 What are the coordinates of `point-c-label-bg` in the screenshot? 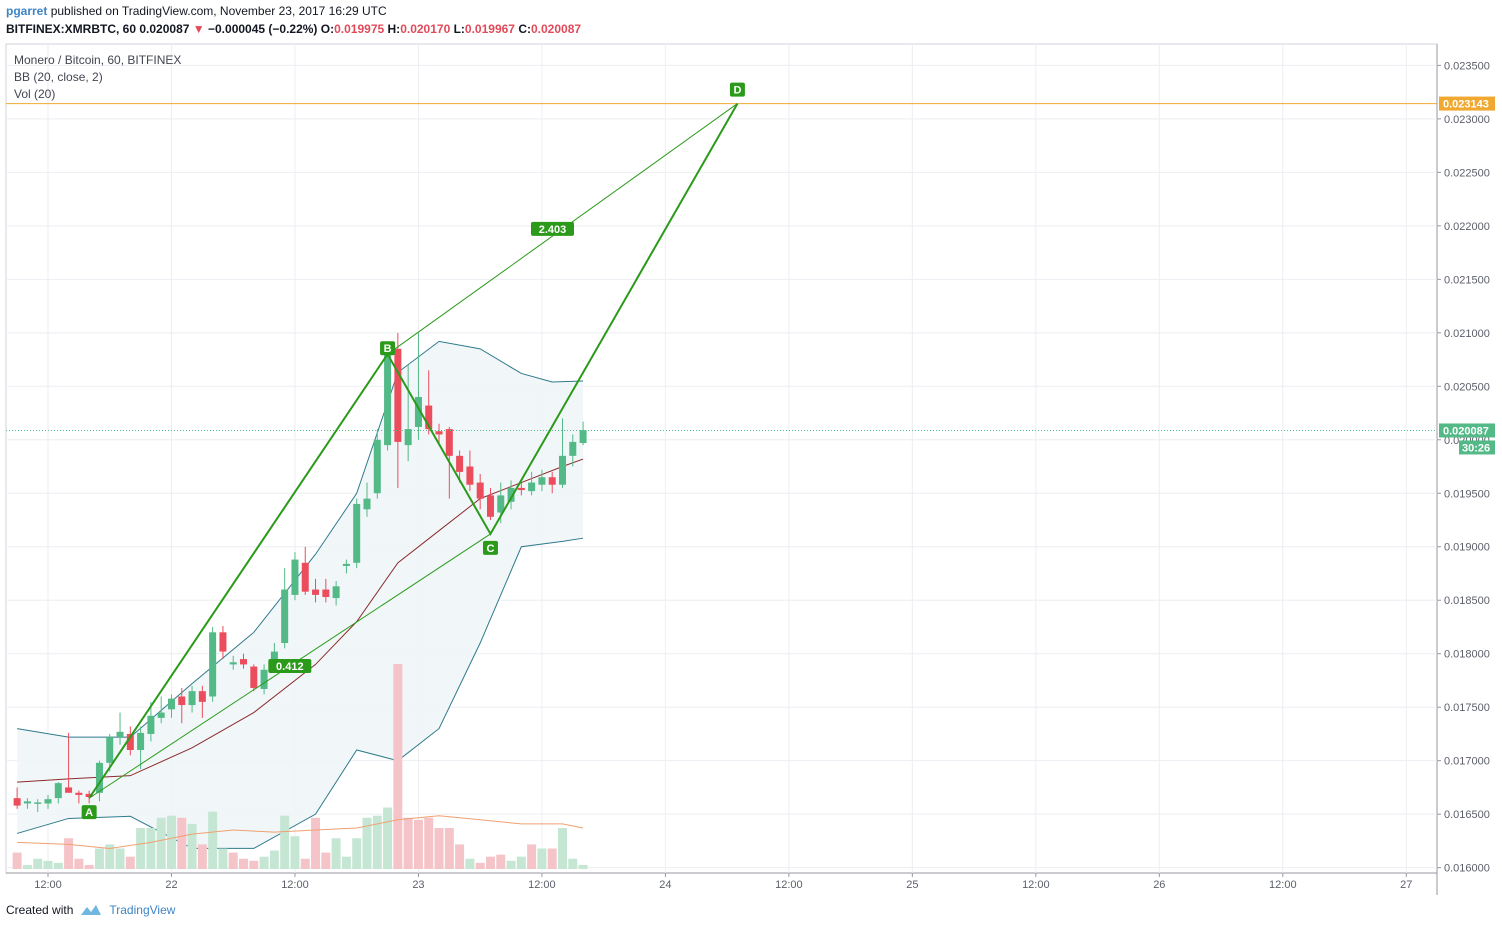 It's located at (490, 547).